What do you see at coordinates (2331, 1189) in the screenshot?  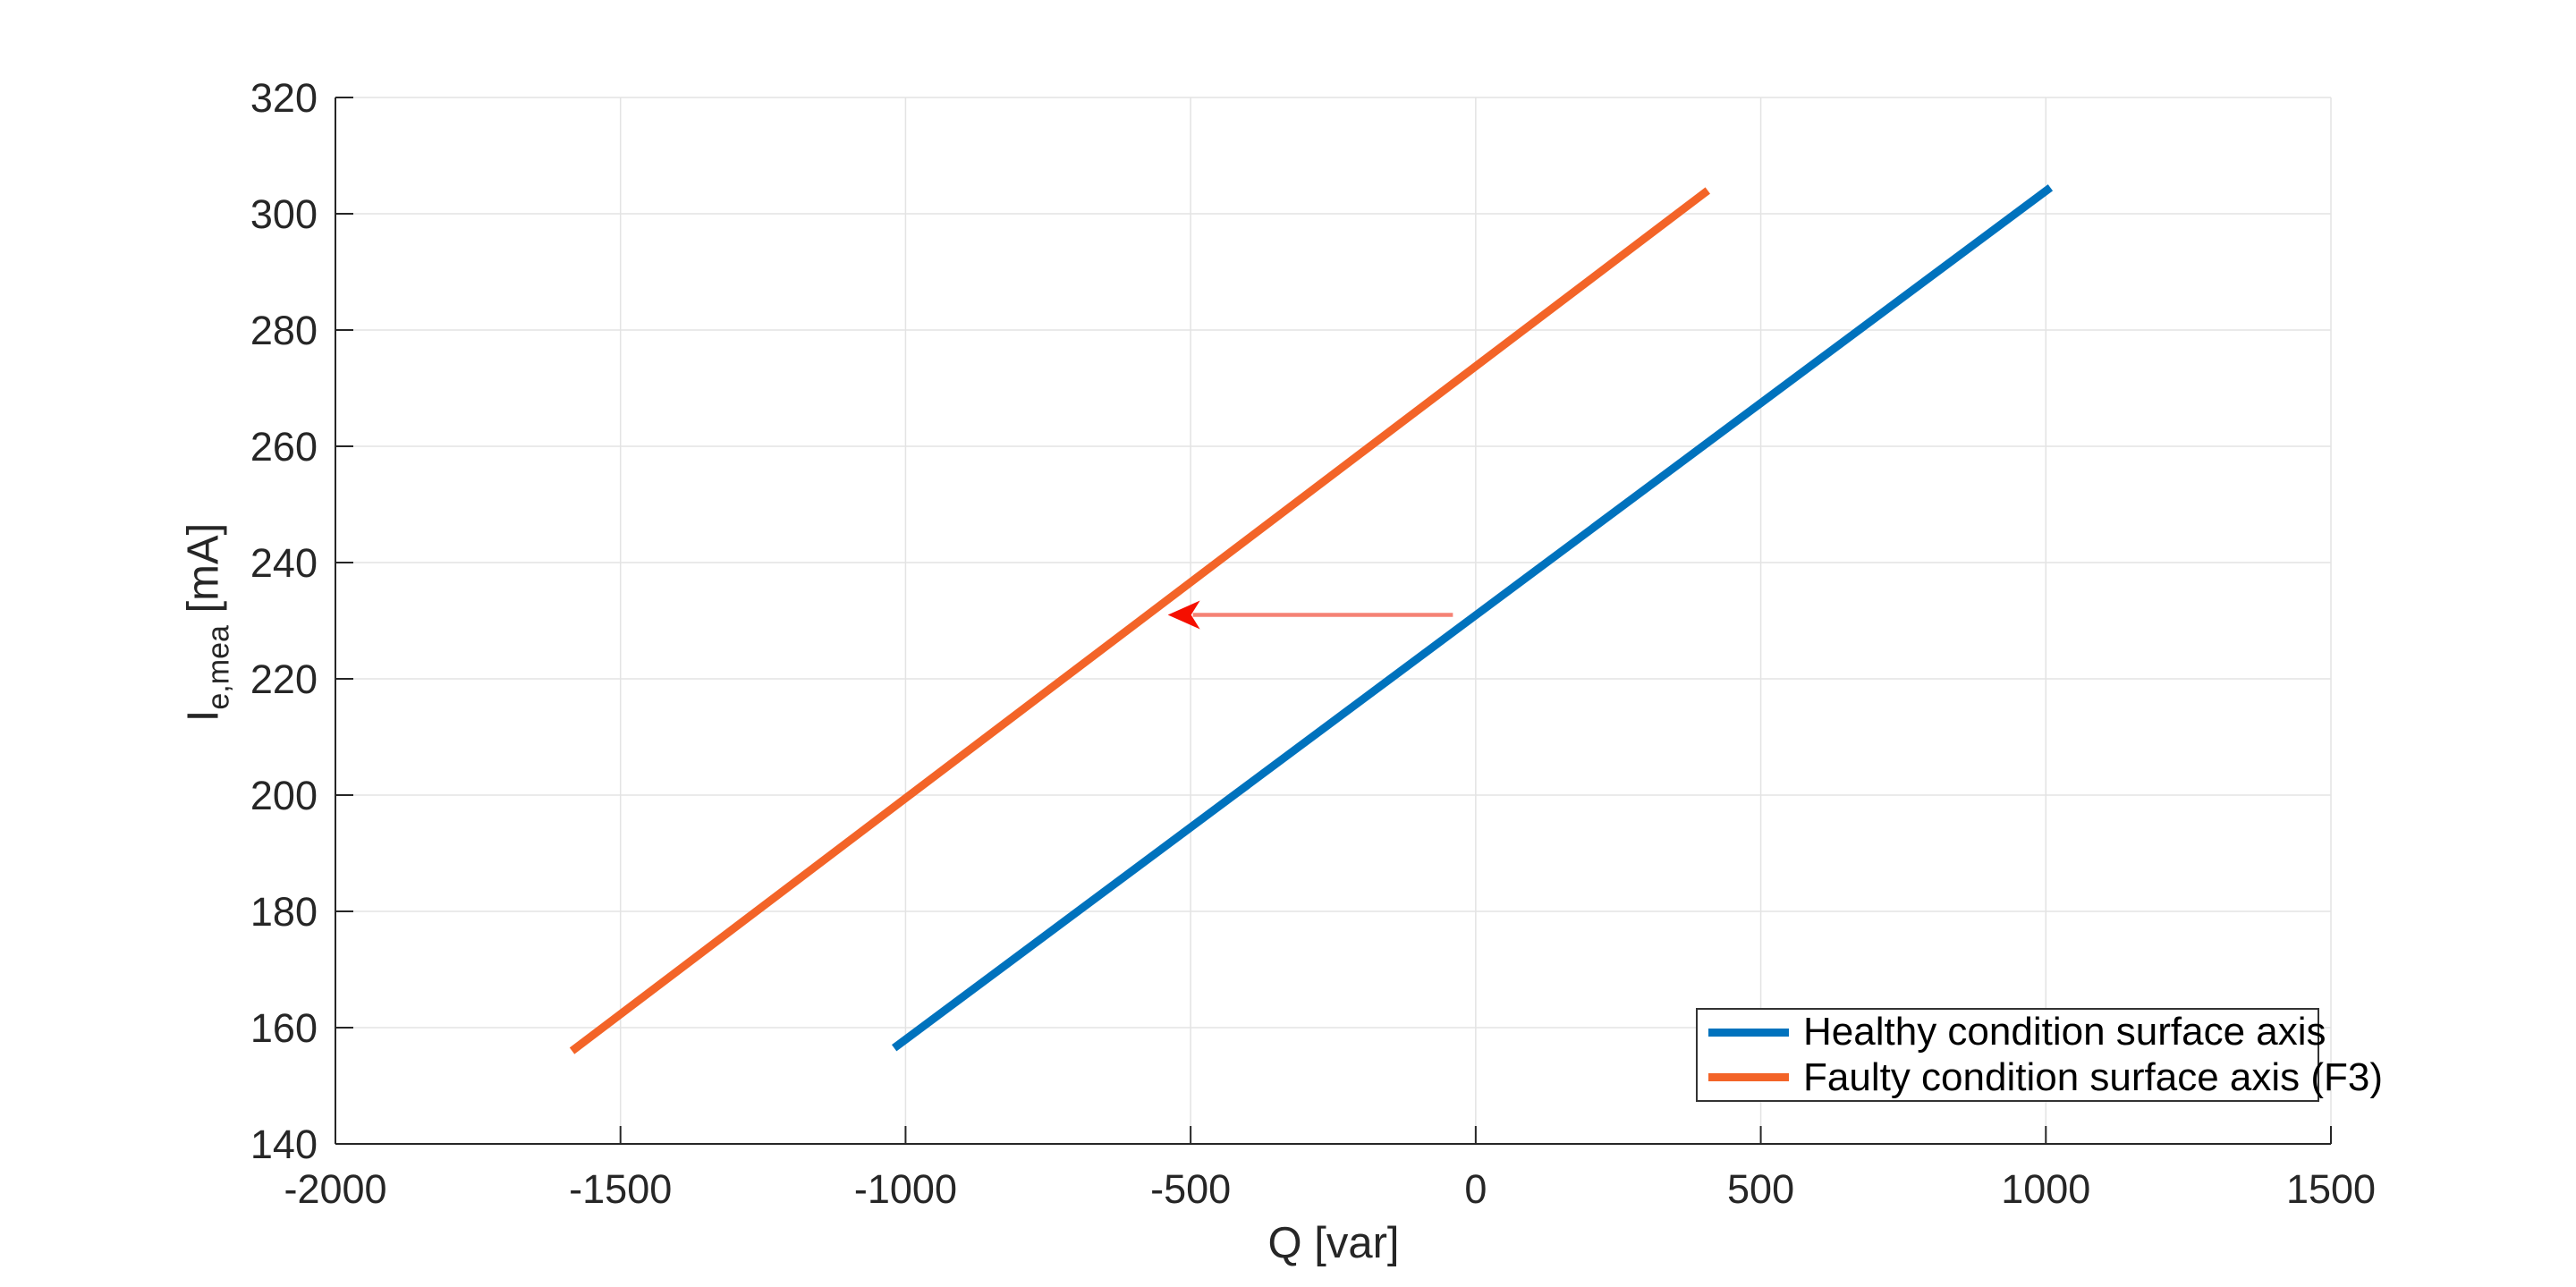 I see `x-tick-label: 1500` at bounding box center [2331, 1189].